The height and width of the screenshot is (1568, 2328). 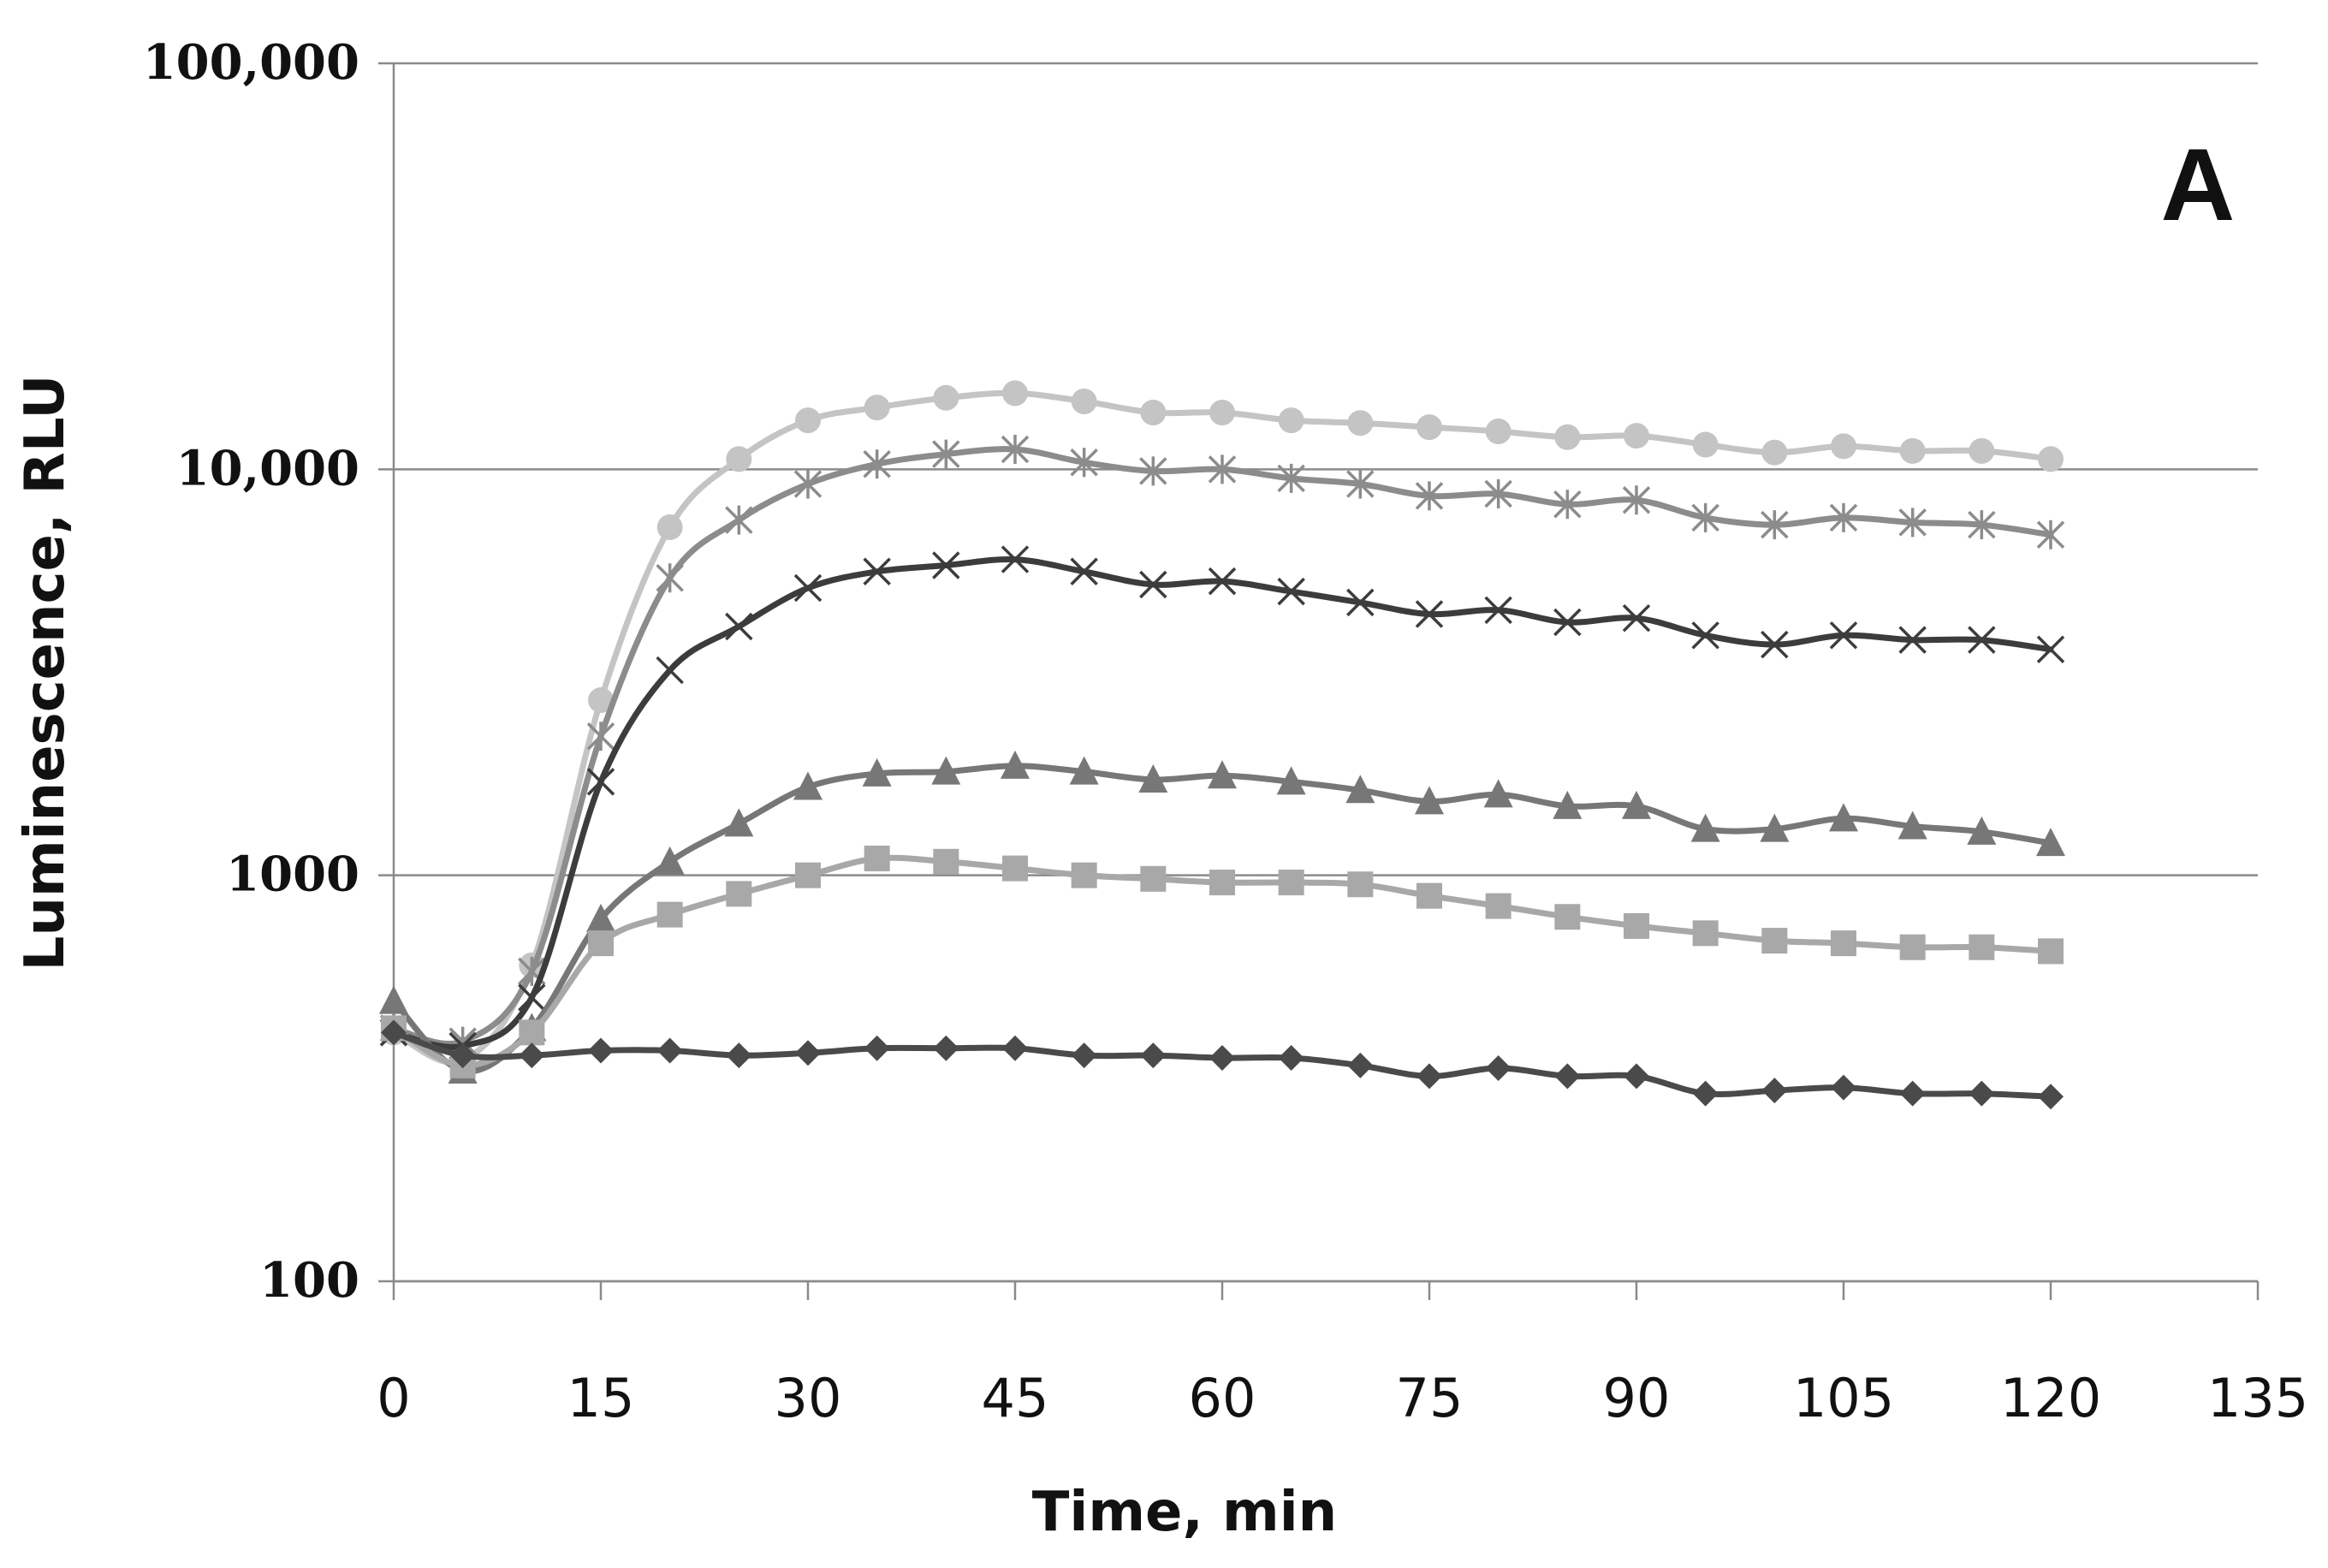 I want to click on y-tick-labels: 100 1000 10,000 100,000, so click(x=251, y=671).